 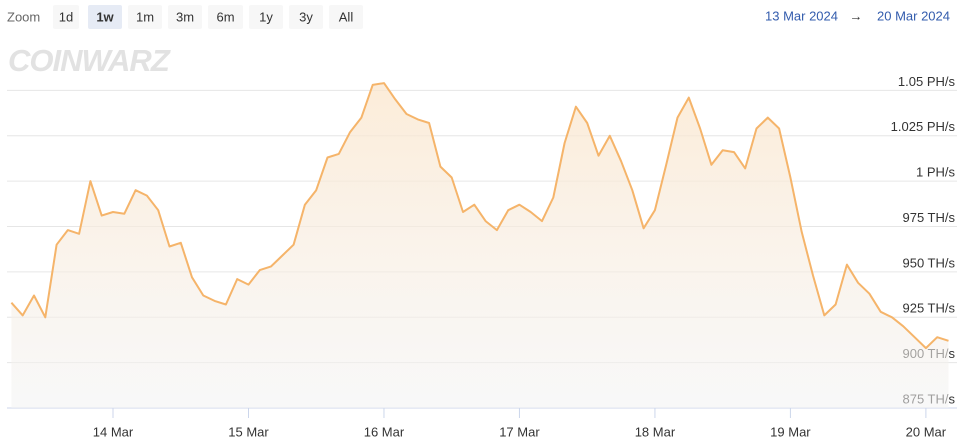 What do you see at coordinates (790, 431) in the screenshot?
I see `x-tick-label: 19 Mar` at bounding box center [790, 431].